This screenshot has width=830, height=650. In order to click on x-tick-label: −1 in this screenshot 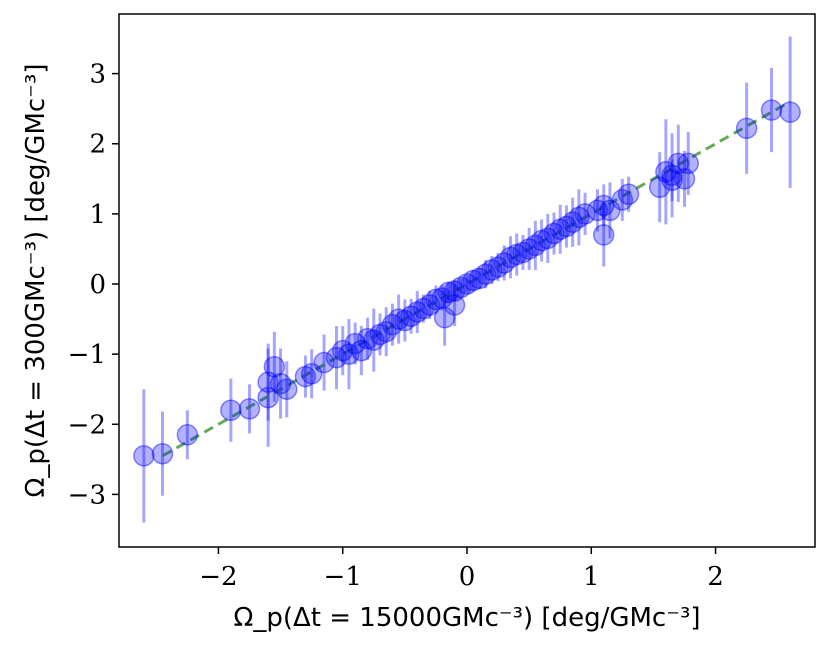, I will do `click(343, 577)`.